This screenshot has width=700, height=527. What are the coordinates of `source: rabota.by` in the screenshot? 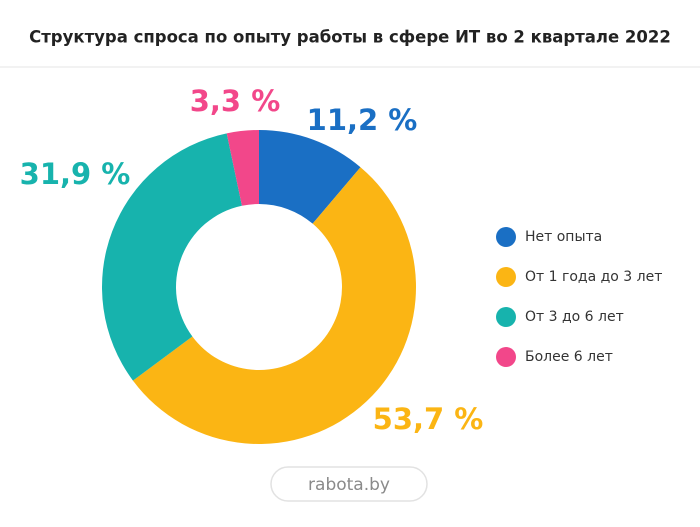 It's located at (349, 485).